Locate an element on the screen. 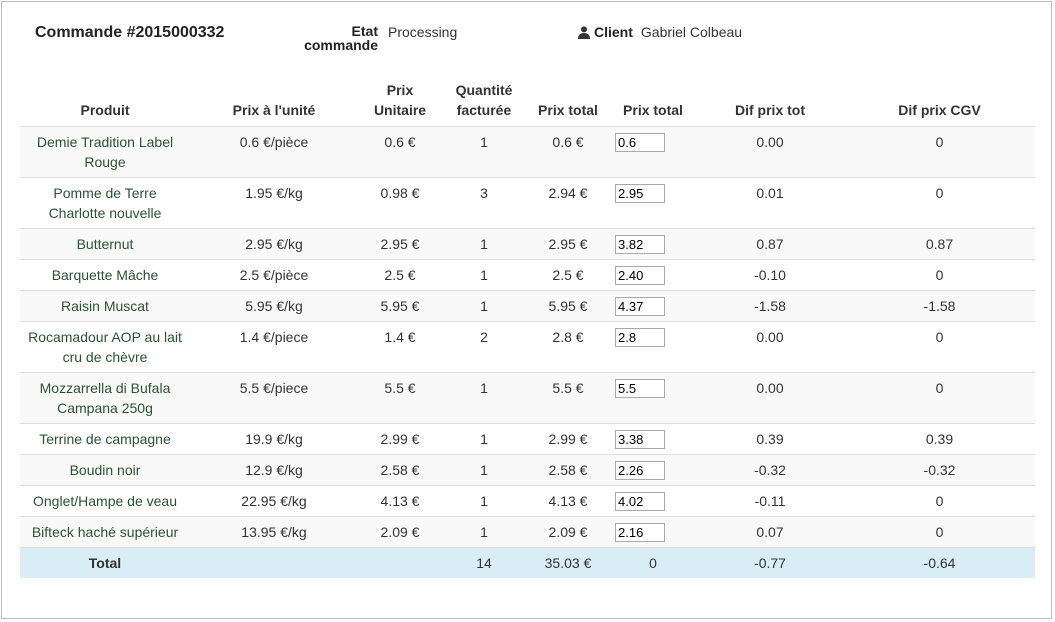  column-header-prix-unitaire: Prix Unitaire is located at coordinates (400, 103).